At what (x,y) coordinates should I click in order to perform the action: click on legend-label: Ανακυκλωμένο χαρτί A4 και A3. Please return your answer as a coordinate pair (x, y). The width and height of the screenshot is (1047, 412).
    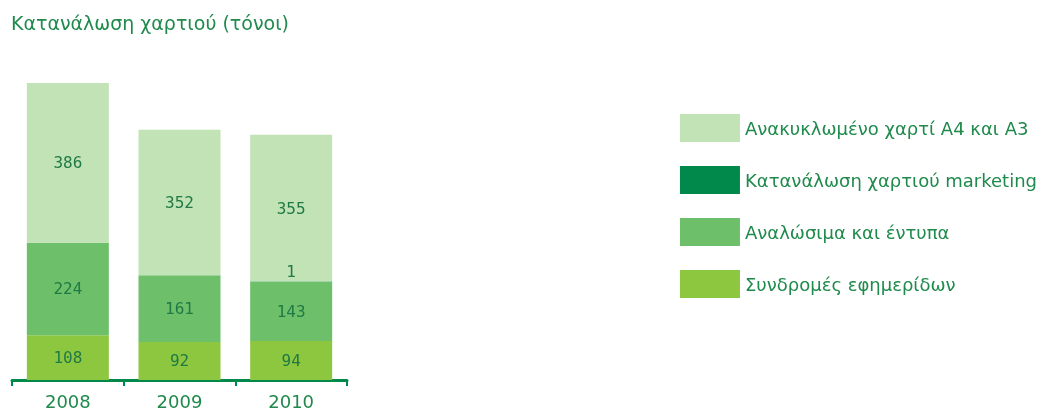
    Looking at the image, I should click on (886, 128).